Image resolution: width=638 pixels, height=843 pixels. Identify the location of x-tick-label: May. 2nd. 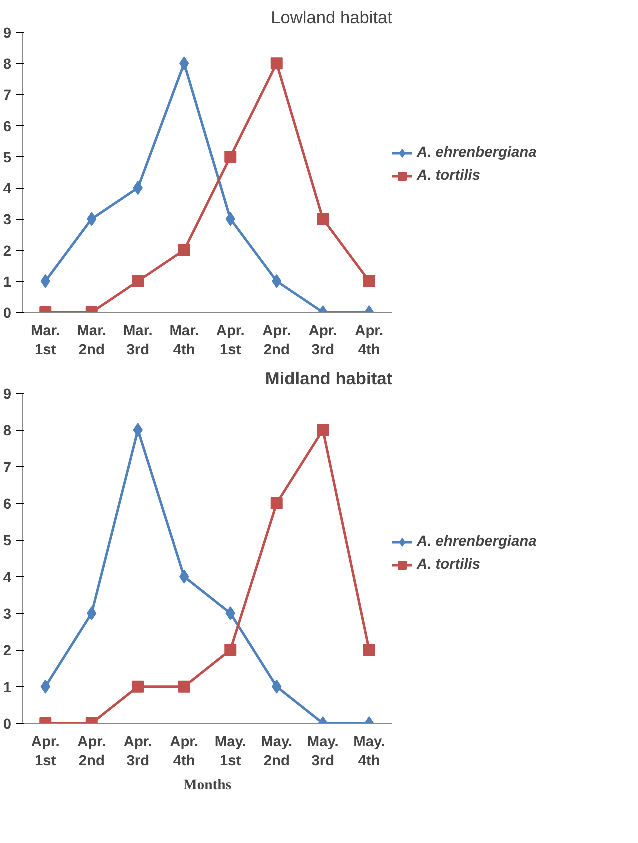
(277, 752).